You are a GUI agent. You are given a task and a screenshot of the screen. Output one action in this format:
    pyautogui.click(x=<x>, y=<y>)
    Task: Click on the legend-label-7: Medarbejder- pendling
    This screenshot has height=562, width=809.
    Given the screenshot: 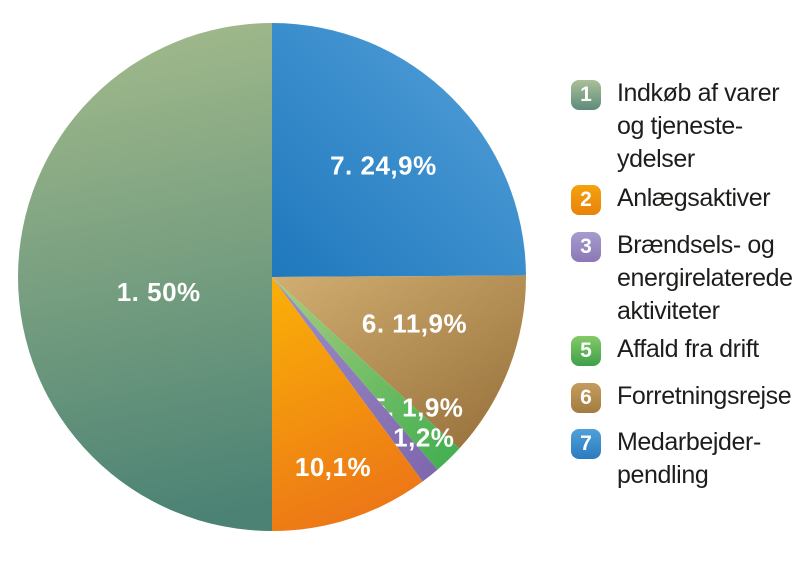 What is the action you would take?
    pyautogui.click(x=689, y=458)
    